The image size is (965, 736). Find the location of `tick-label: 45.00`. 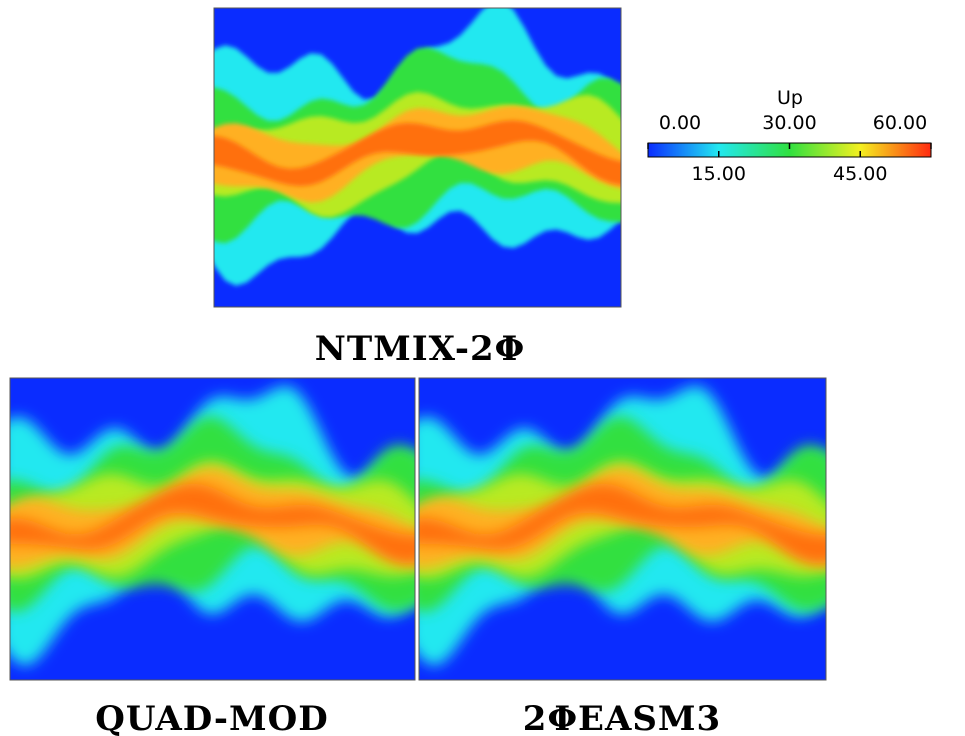

tick-label: 45.00 is located at coordinates (860, 174).